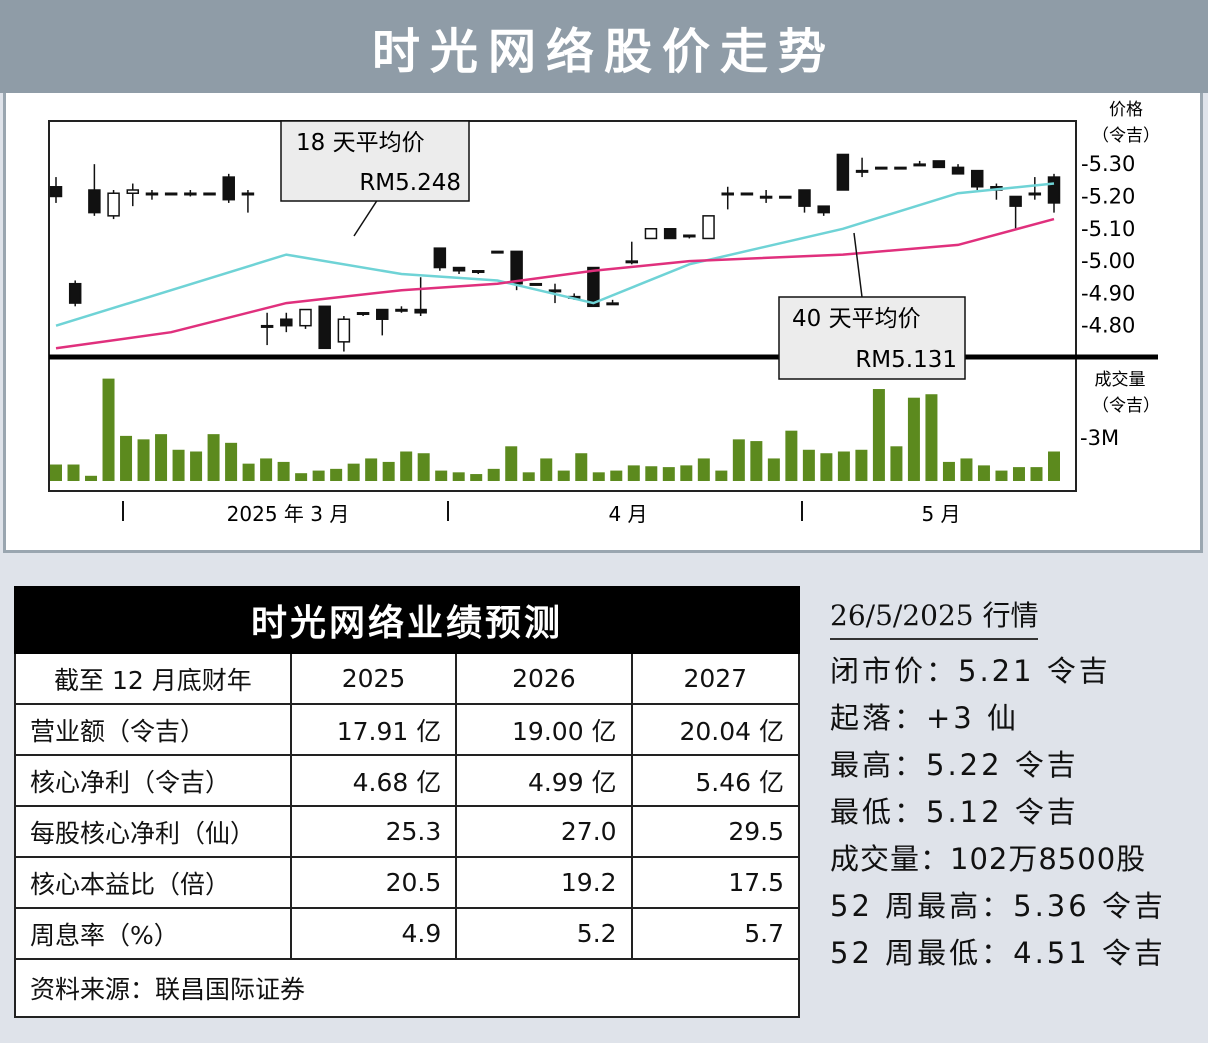  Describe the element at coordinates (998, 906) in the screenshot. I see `market-52w-high: 52 周最高：5.36 令吉` at that location.